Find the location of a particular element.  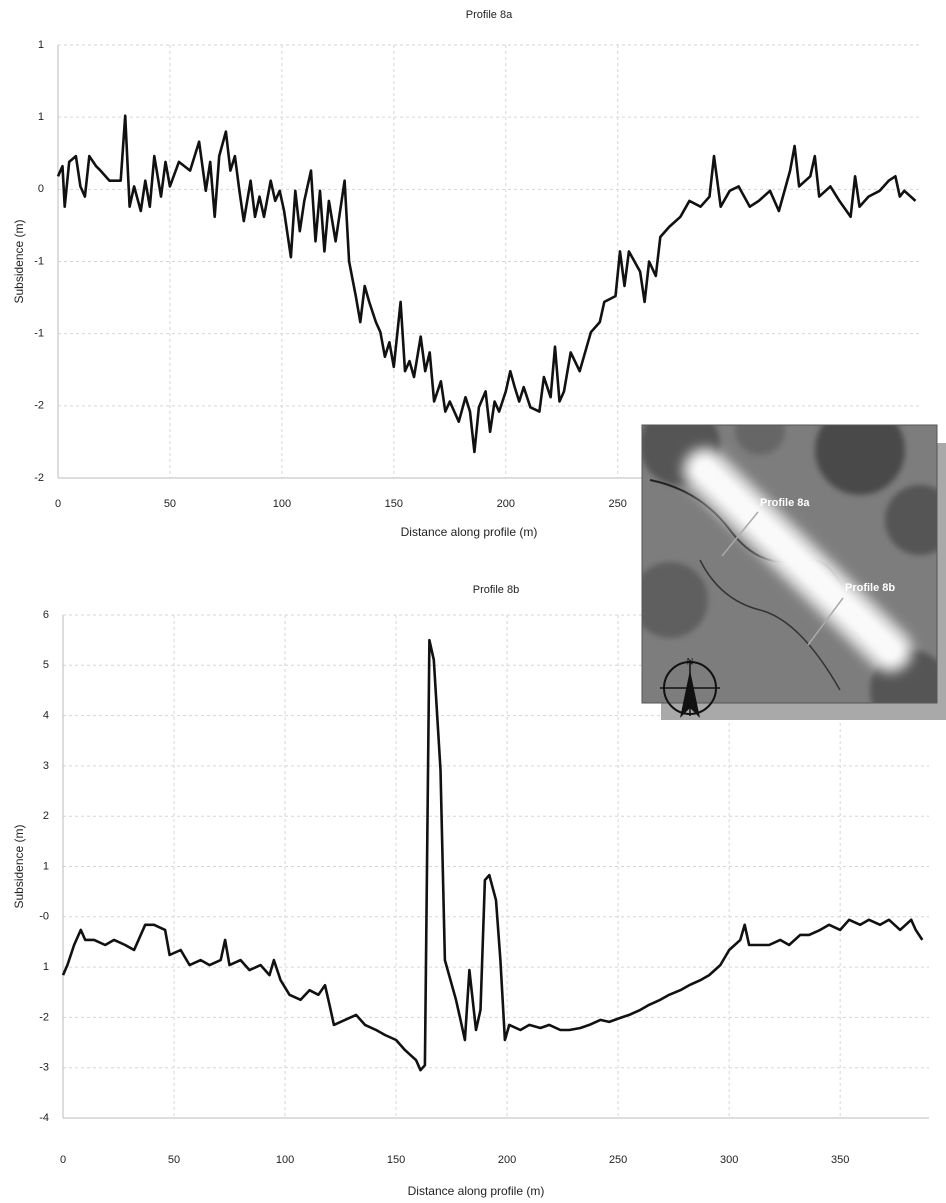

inset-image is located at coordinates (789, 564).